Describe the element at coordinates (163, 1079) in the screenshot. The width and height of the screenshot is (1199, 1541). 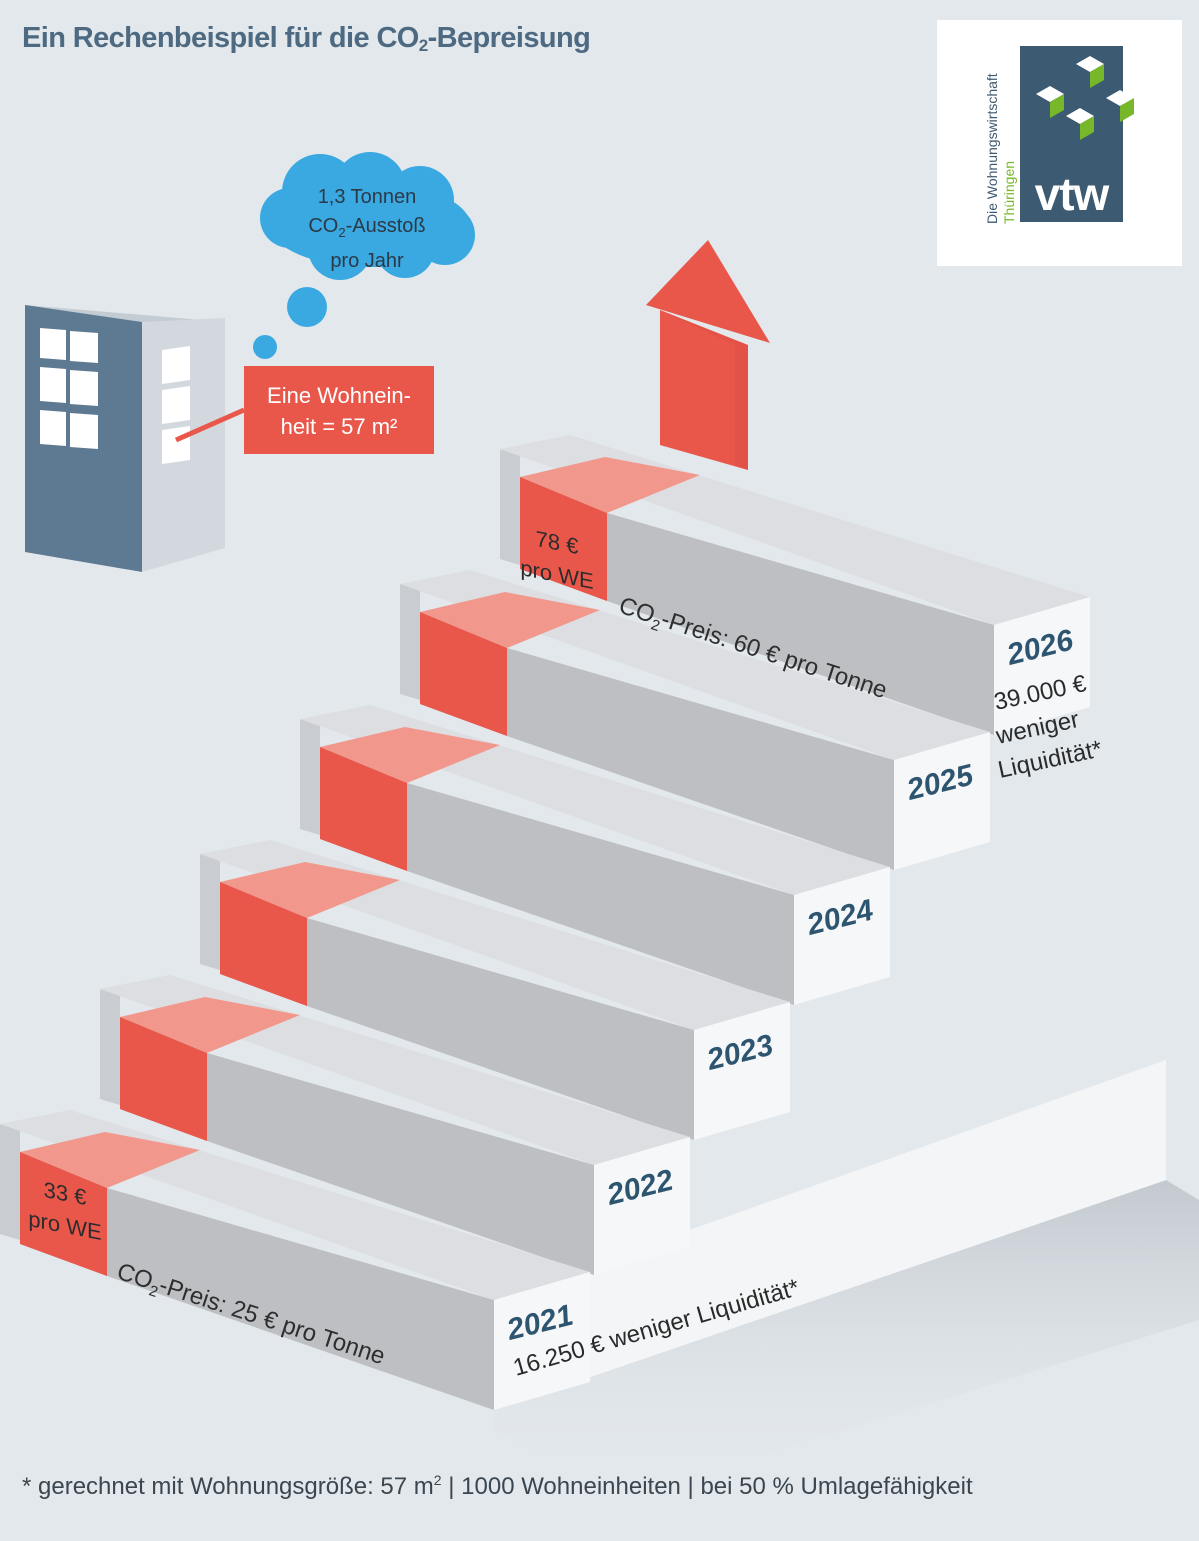
I see `step-red-riser-2022` at that location.